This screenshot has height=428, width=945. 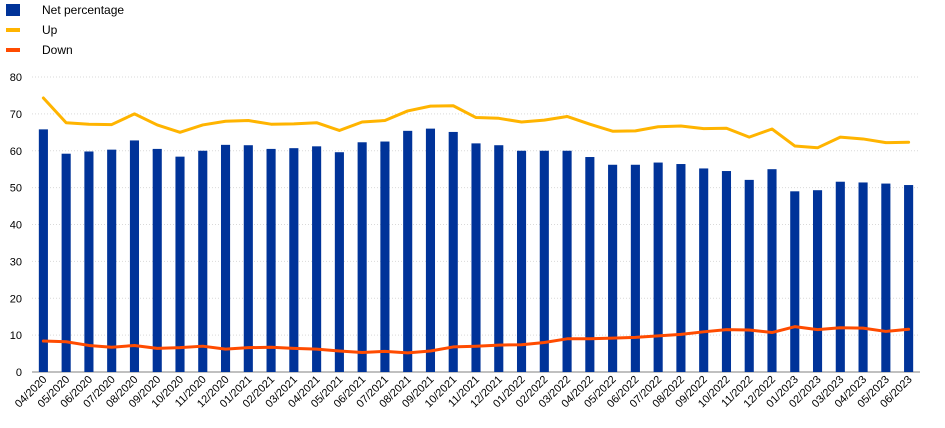 I want to click on y-tick-label: 70, so click(x=16, y=115).